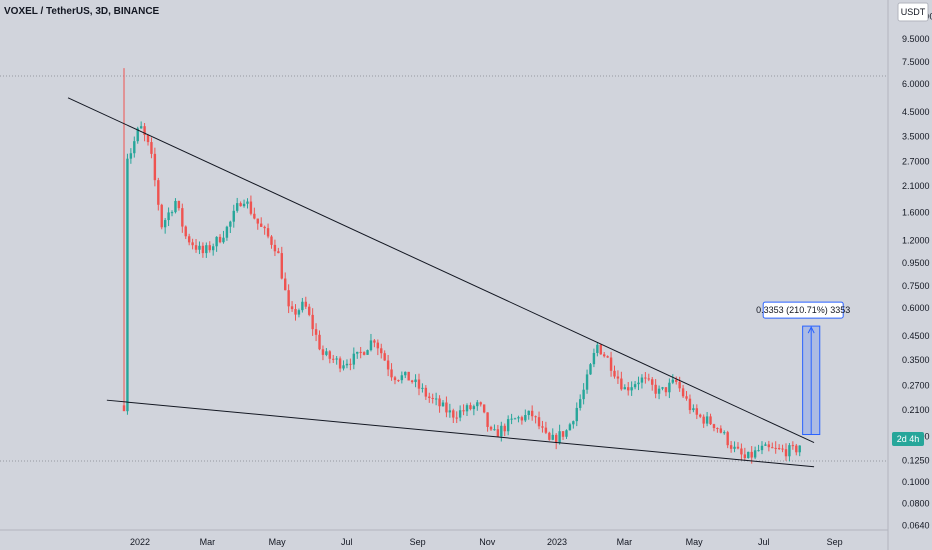 The image size is (932, 550). What do you see at coordinates (916, 136) in the screenshot?
I see `y-tick-label: 3.5000` at bounding box center [916, 136].